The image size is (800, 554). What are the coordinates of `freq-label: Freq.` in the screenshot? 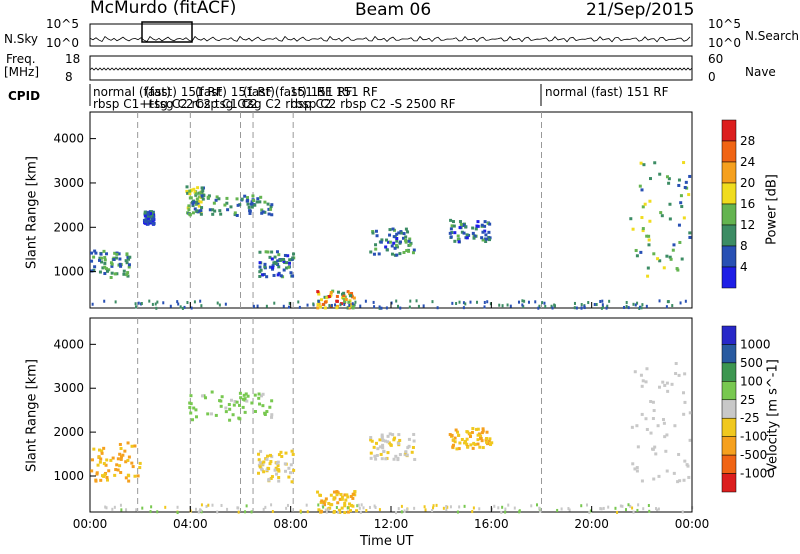 It's located at (21, 59).